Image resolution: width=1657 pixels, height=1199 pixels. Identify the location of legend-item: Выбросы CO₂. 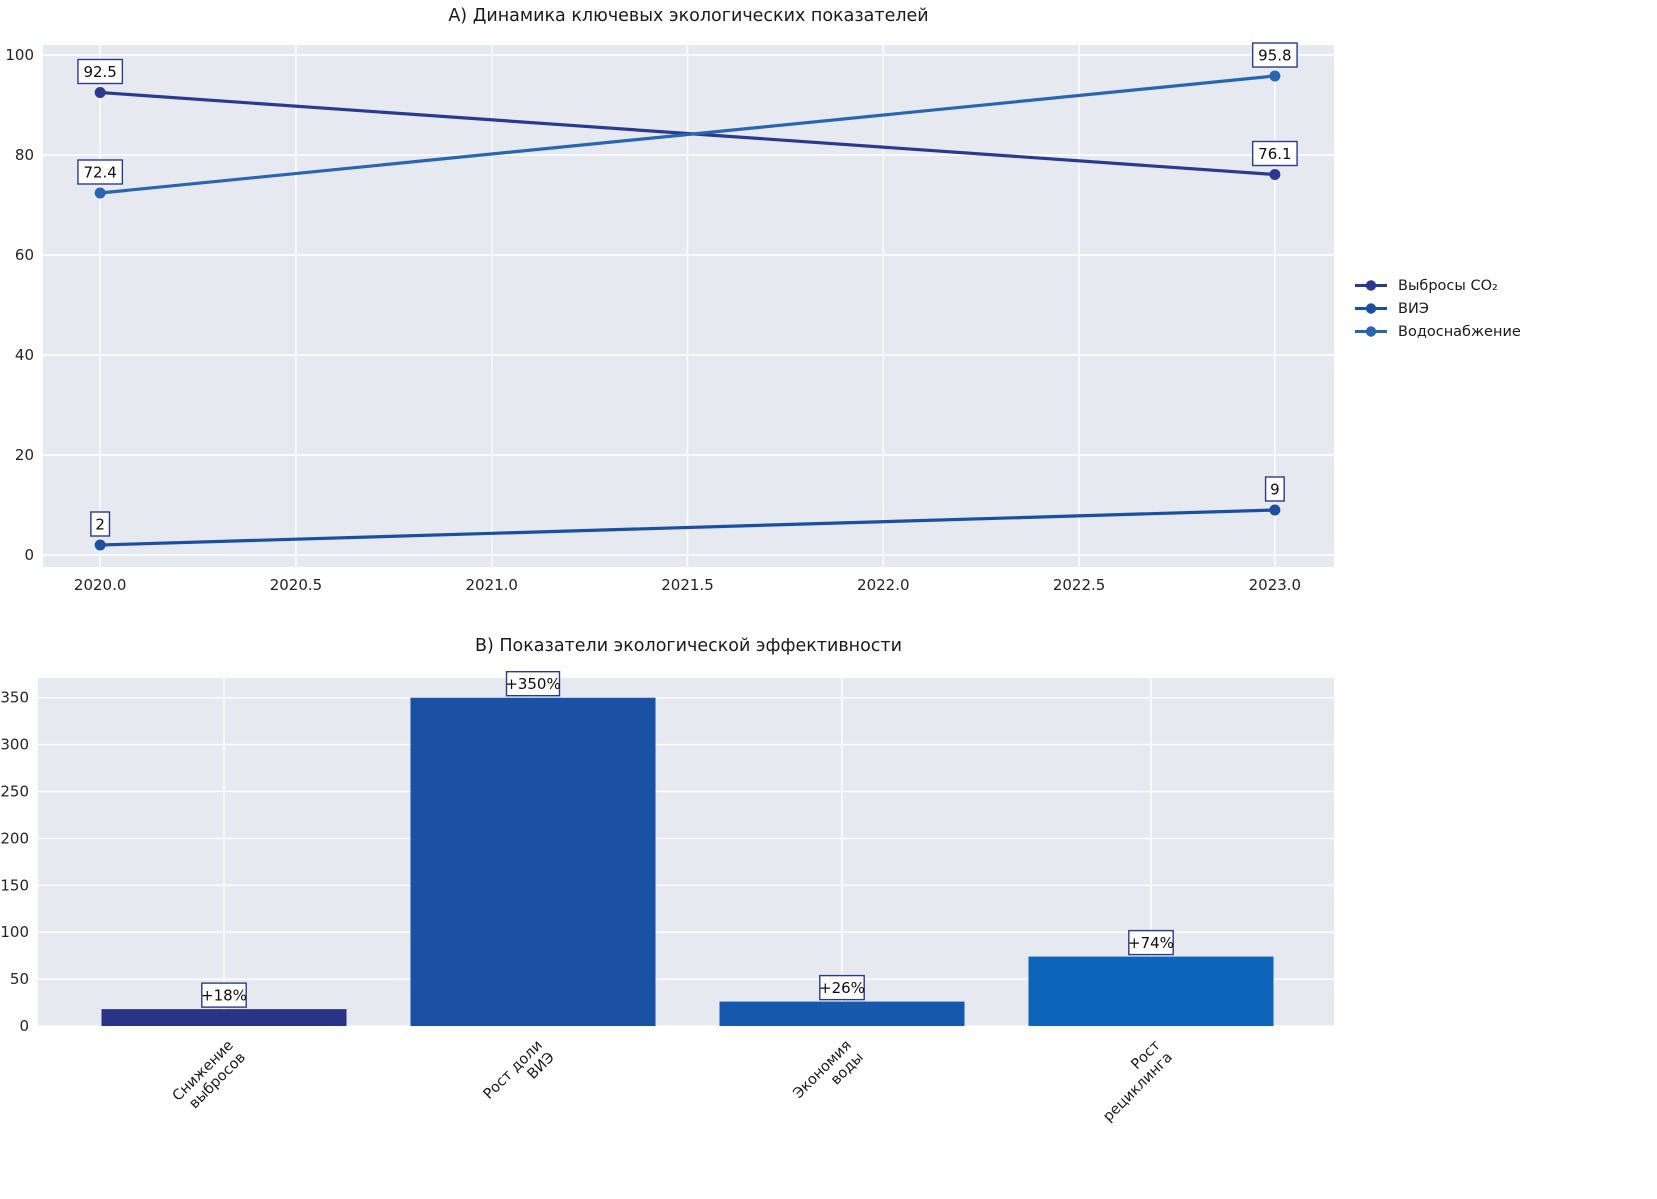
(1437, 285).